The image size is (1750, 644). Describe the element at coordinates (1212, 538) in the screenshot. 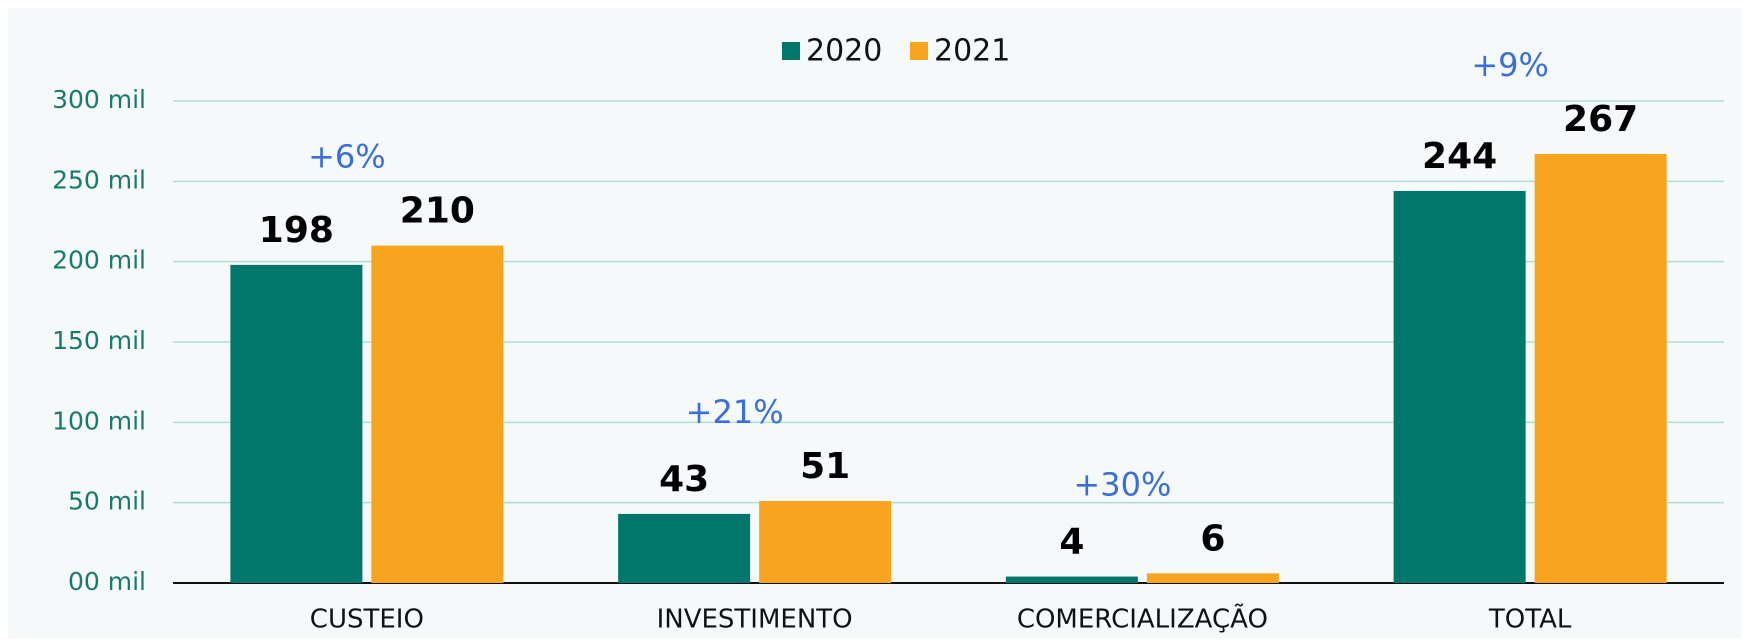

I see `data-label: 6` at that location.